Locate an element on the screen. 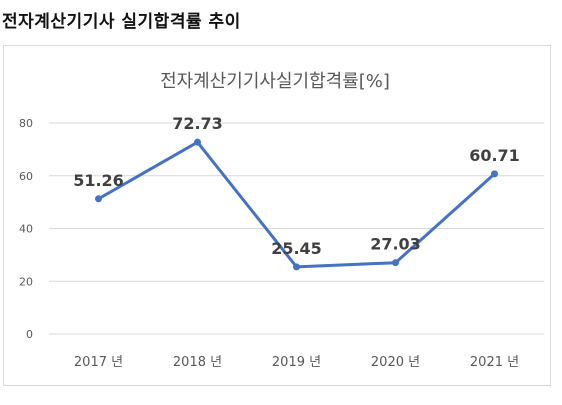 This screenshot has width=562, height=405. x-tick-label: 2021 년 is located at coordinates (494, 362).